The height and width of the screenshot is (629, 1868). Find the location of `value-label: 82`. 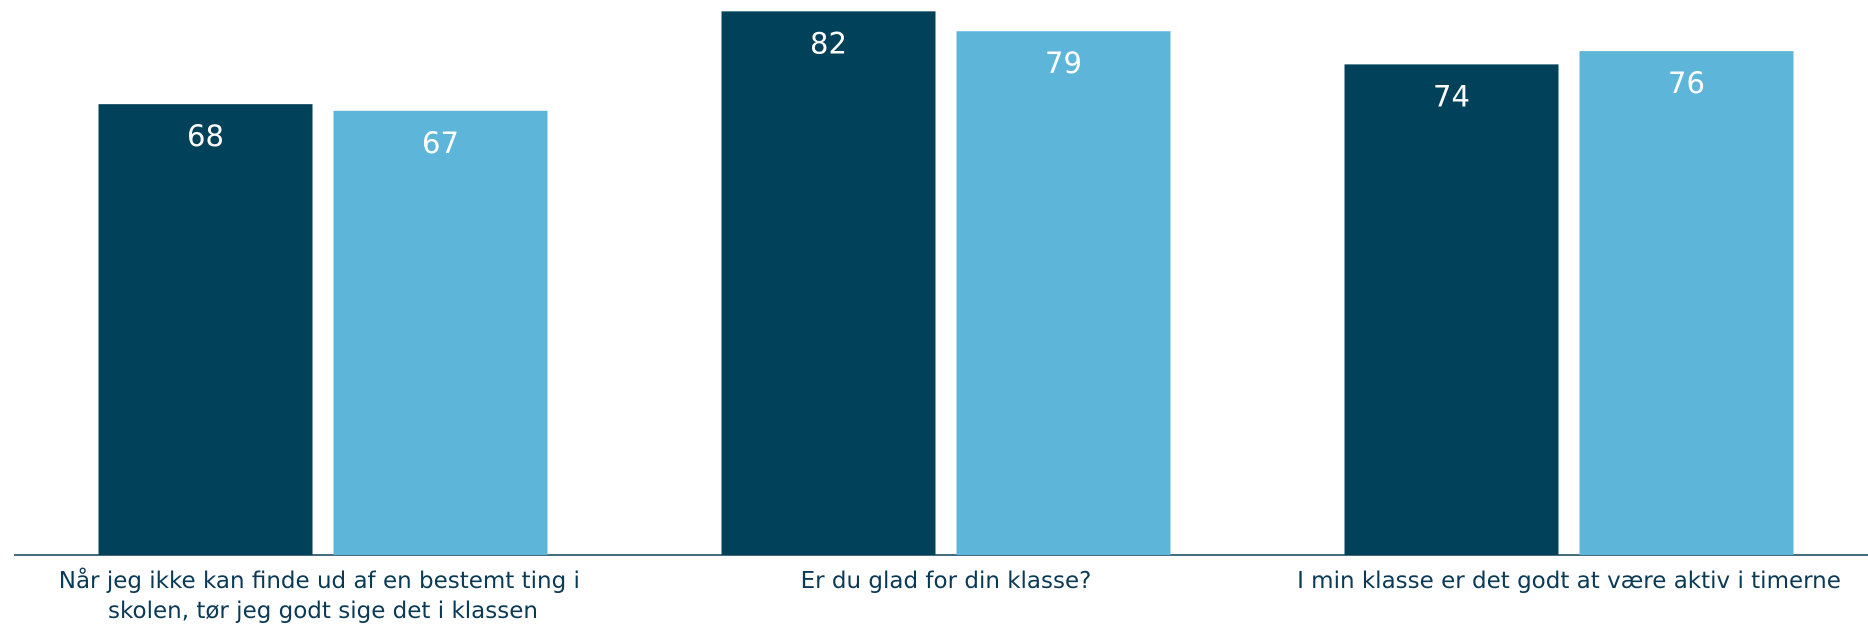

value-label: 82 is located at coordinates (828, 43).